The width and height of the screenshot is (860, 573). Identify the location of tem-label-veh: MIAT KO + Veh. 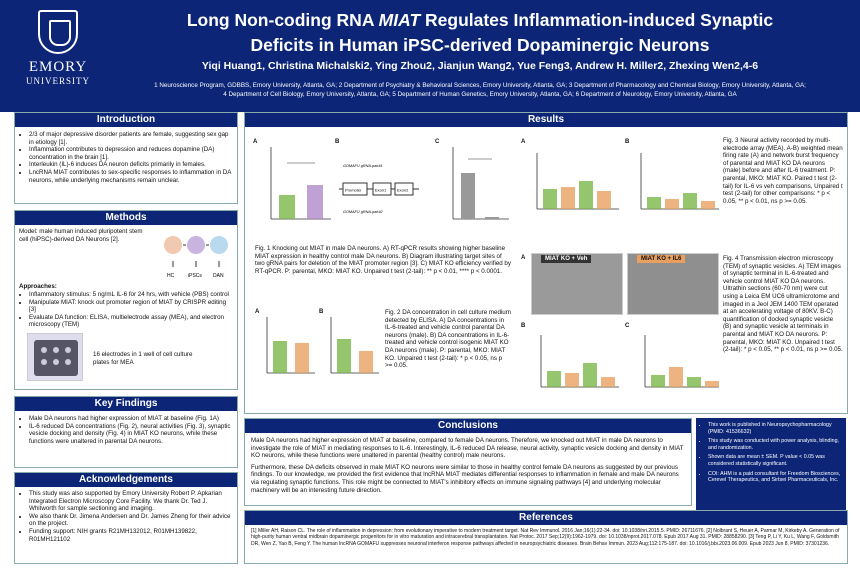
(566, 259).